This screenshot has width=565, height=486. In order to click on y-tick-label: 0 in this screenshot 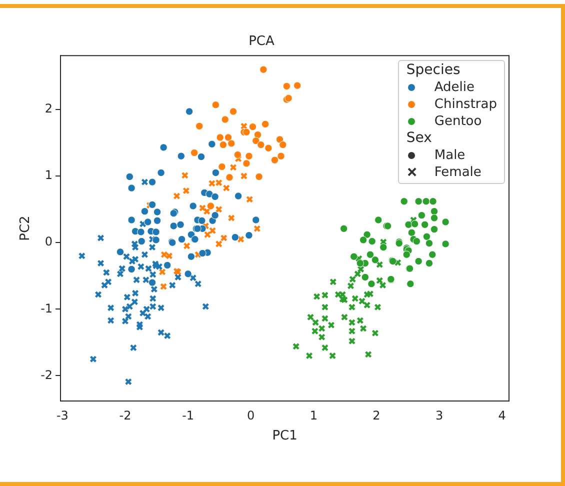, I will do `click(48, 241)`.